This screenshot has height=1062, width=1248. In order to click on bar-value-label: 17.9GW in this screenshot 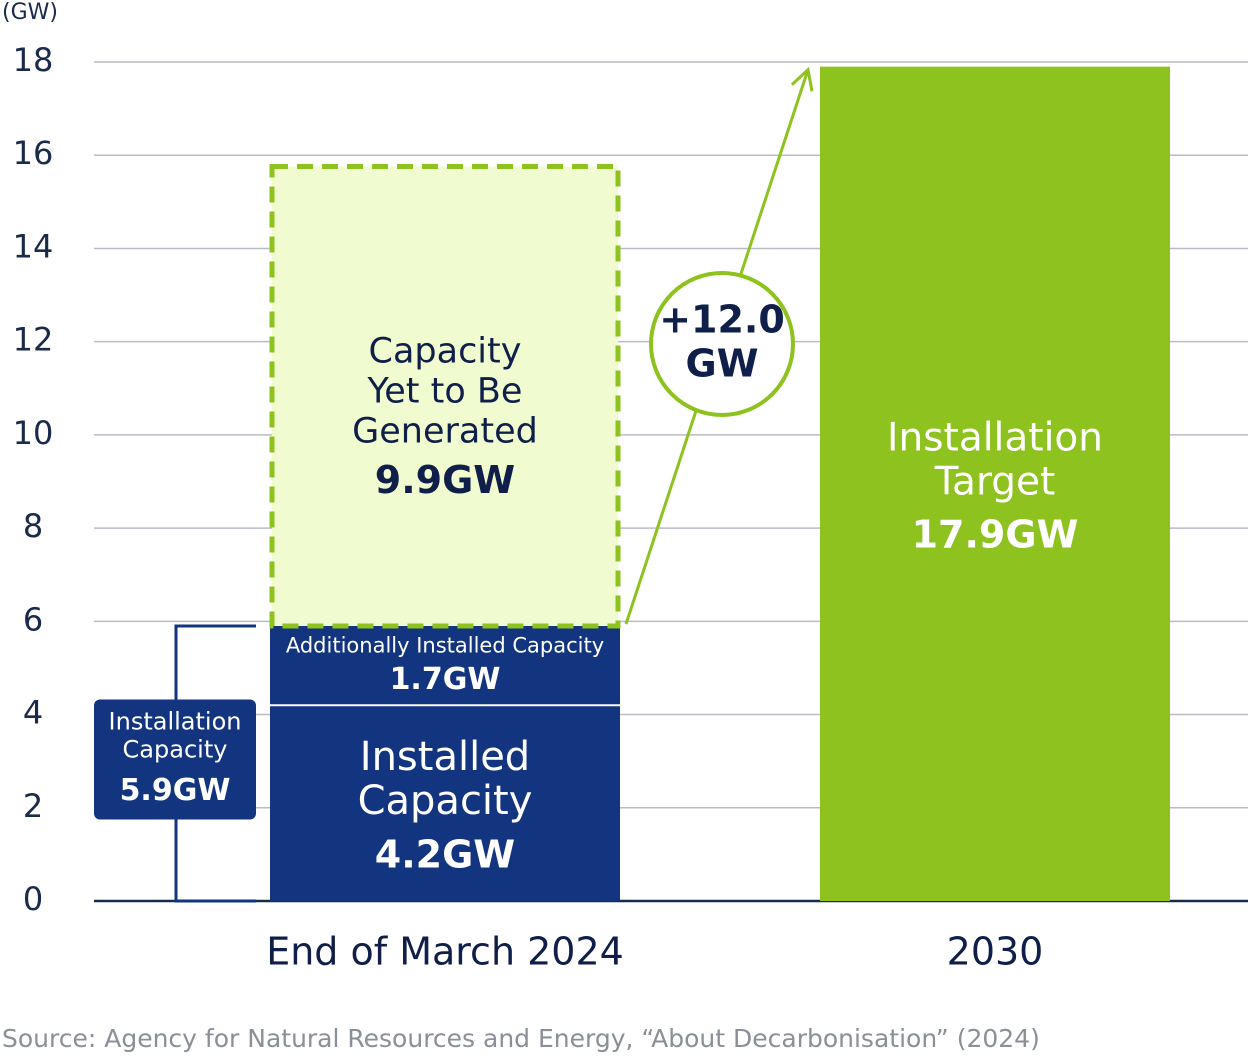, I will do `click(995, 534)`.